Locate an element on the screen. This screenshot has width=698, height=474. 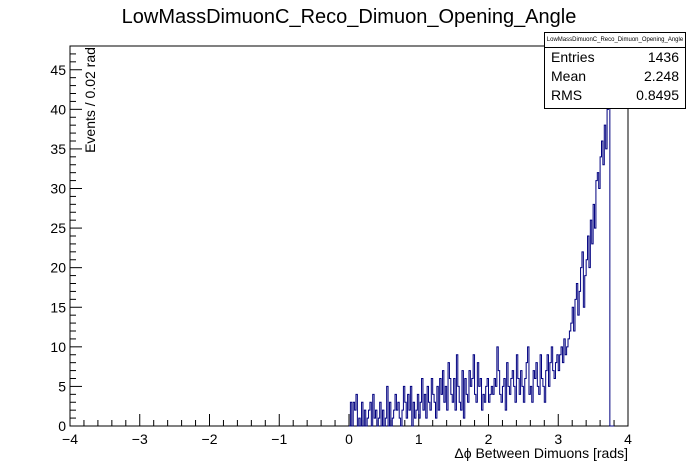
x-tick-label: 1 is located at coordinates (419, 439).